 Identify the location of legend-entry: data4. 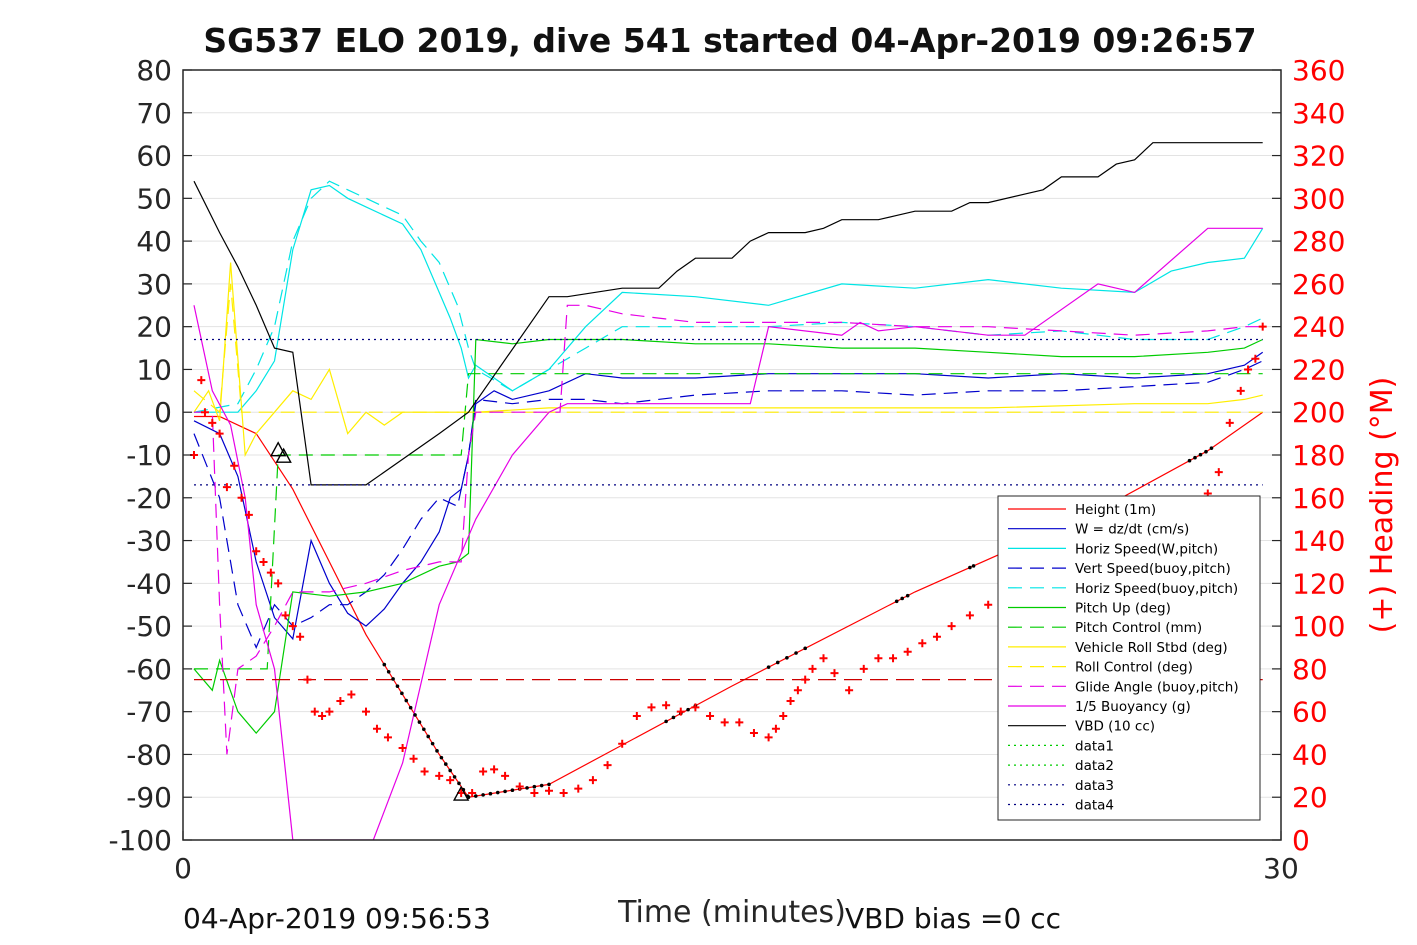
(1094, 806).